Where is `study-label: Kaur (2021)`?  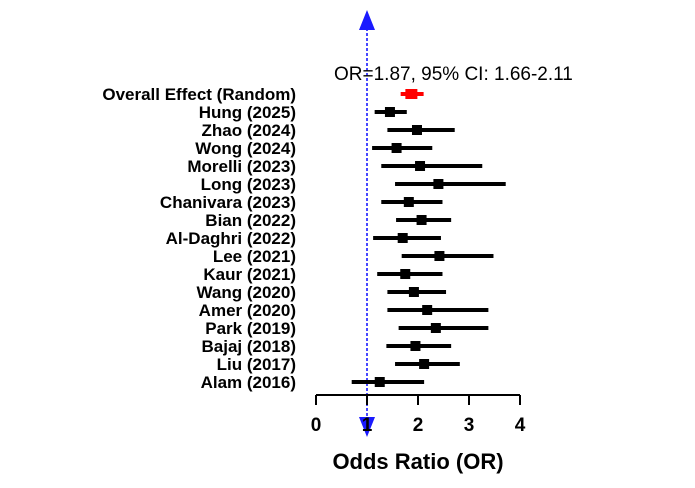
study-label: Kaur (2021) is located at coordinates (249, 274).